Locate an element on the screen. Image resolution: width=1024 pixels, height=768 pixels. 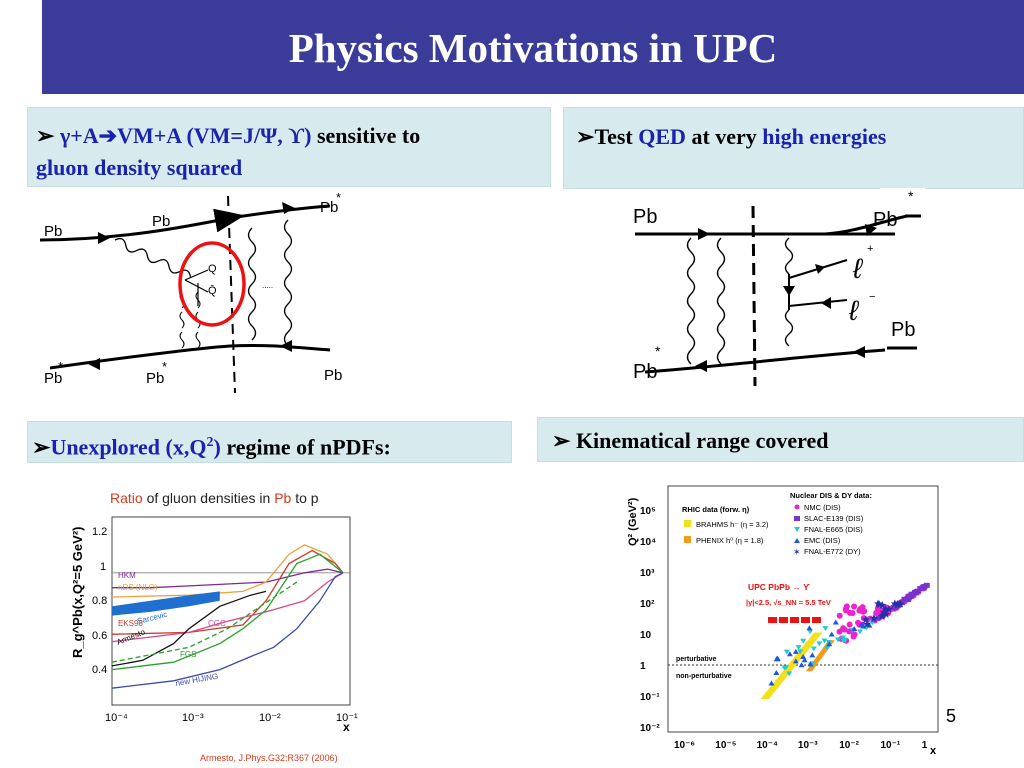
xq-text: (x,Q is located at coordinates (186, 447).